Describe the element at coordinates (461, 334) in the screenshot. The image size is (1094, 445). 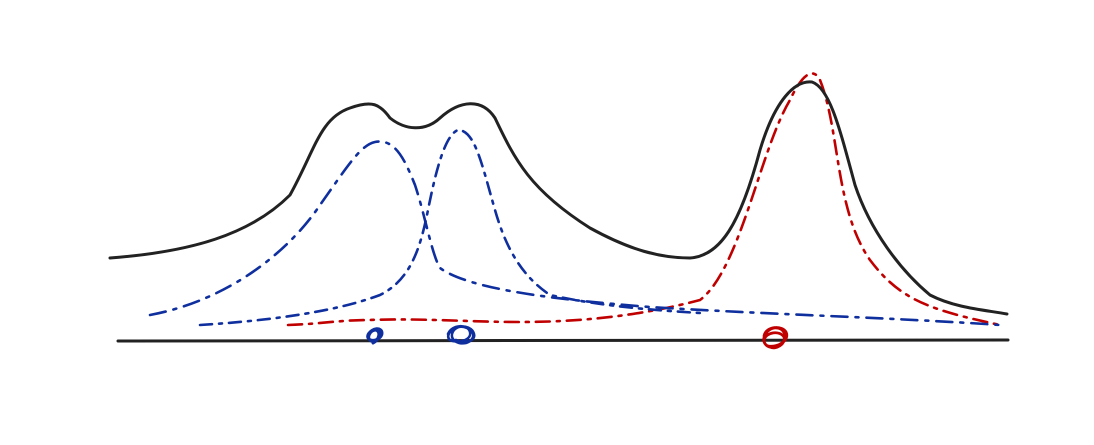
I see `blue-marker-right` at that location.